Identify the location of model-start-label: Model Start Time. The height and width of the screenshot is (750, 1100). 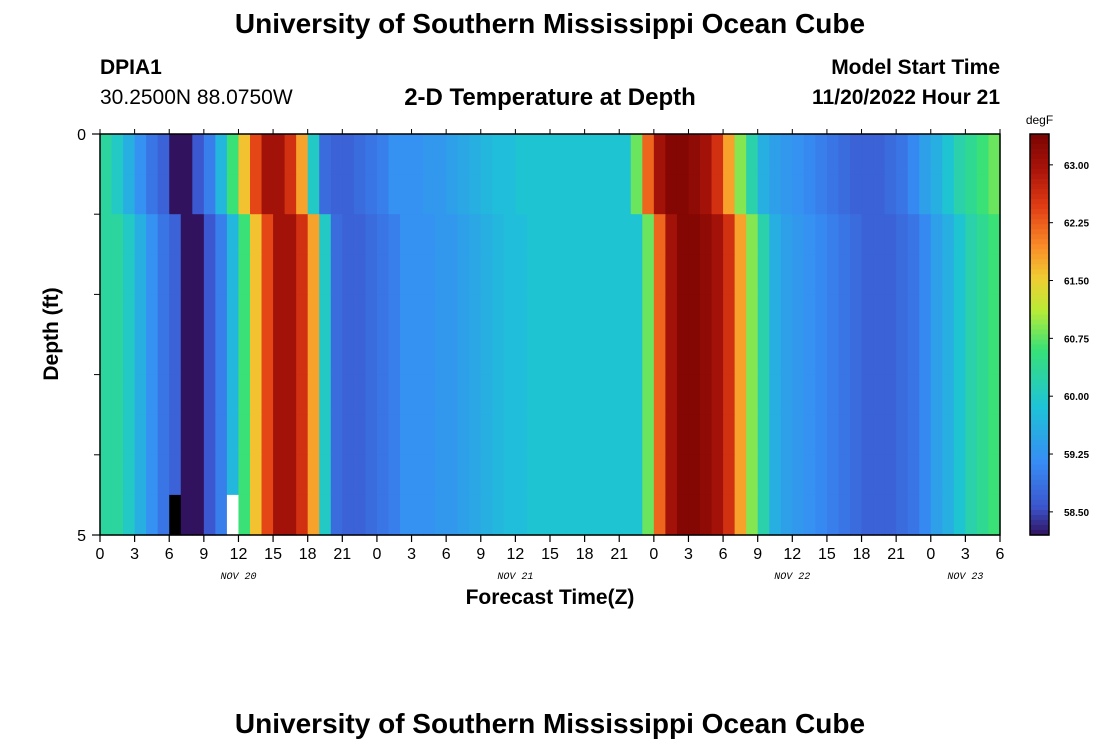
(915, 67).